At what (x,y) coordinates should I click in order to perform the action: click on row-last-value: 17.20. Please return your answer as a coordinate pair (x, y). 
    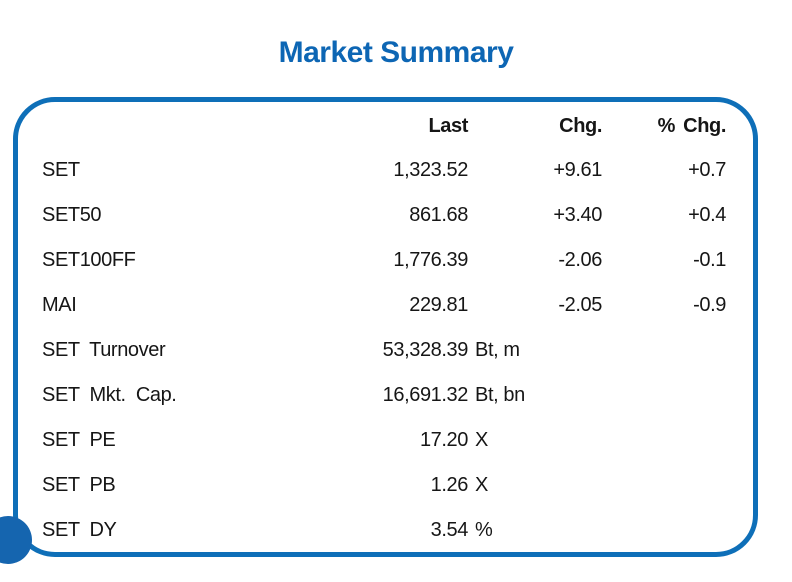
    Looking at the image, I should click on (443, 440).